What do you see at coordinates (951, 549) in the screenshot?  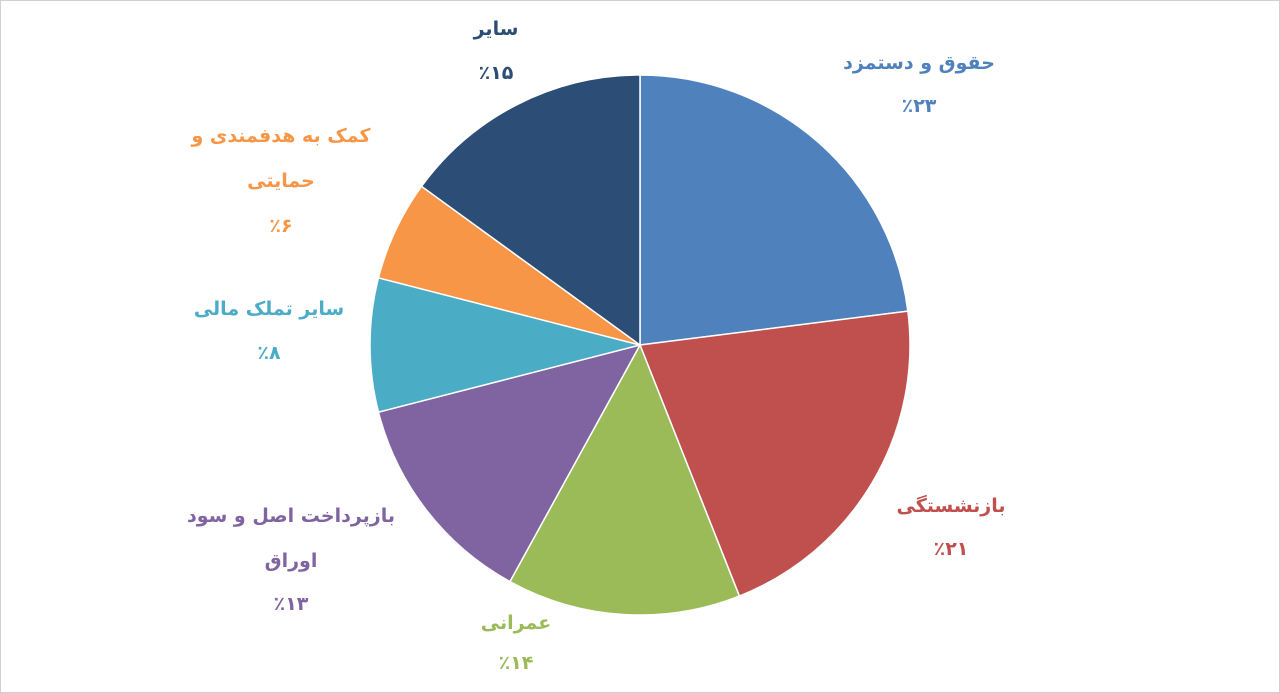 I see `value-label: ٪۲۱` at bounding box center [951, 549].